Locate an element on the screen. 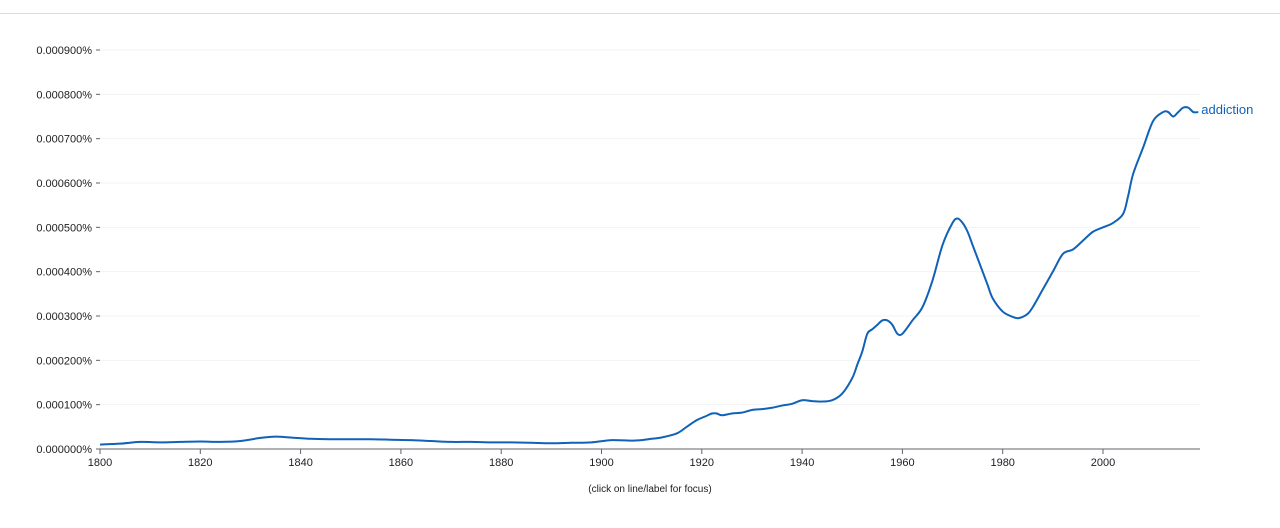 The height and width of the screenshot is (528, 1280). x-tick-label: 2000 is located at coordinates (1103, 463).